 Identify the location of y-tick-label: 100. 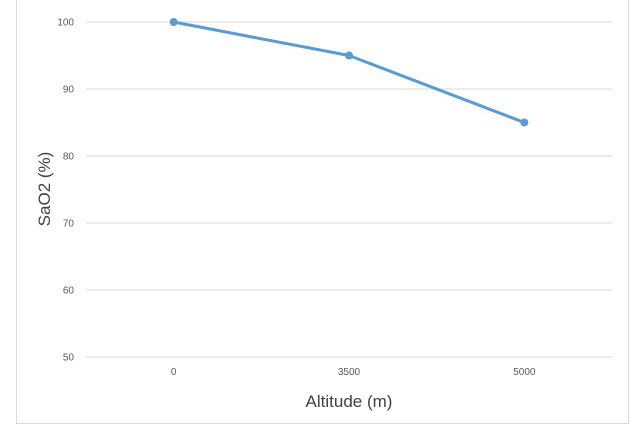
(65, 23).